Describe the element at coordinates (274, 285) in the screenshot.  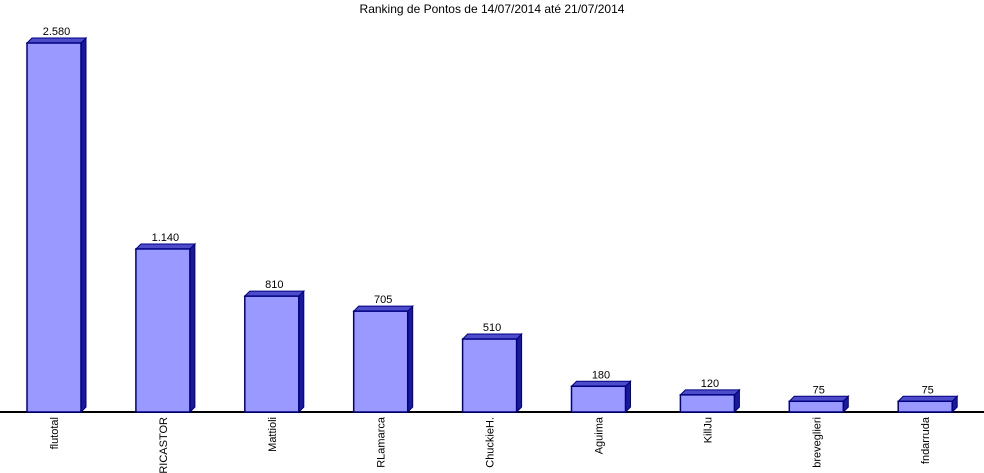
I see `data-label: 810` at that location.